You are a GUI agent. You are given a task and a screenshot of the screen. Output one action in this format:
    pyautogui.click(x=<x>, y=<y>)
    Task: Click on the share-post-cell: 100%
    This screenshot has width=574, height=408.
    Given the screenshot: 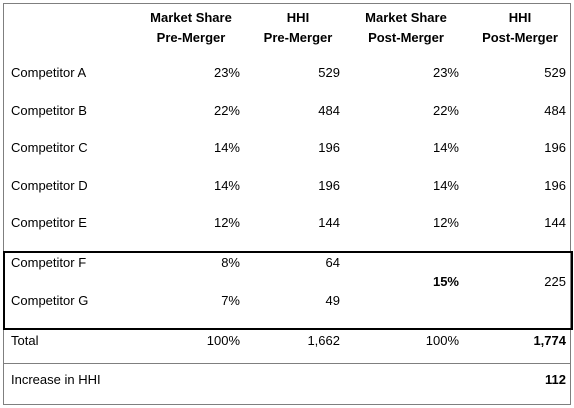 What is the action you would take?
    pyautogui.click(x=442, y=340)
    